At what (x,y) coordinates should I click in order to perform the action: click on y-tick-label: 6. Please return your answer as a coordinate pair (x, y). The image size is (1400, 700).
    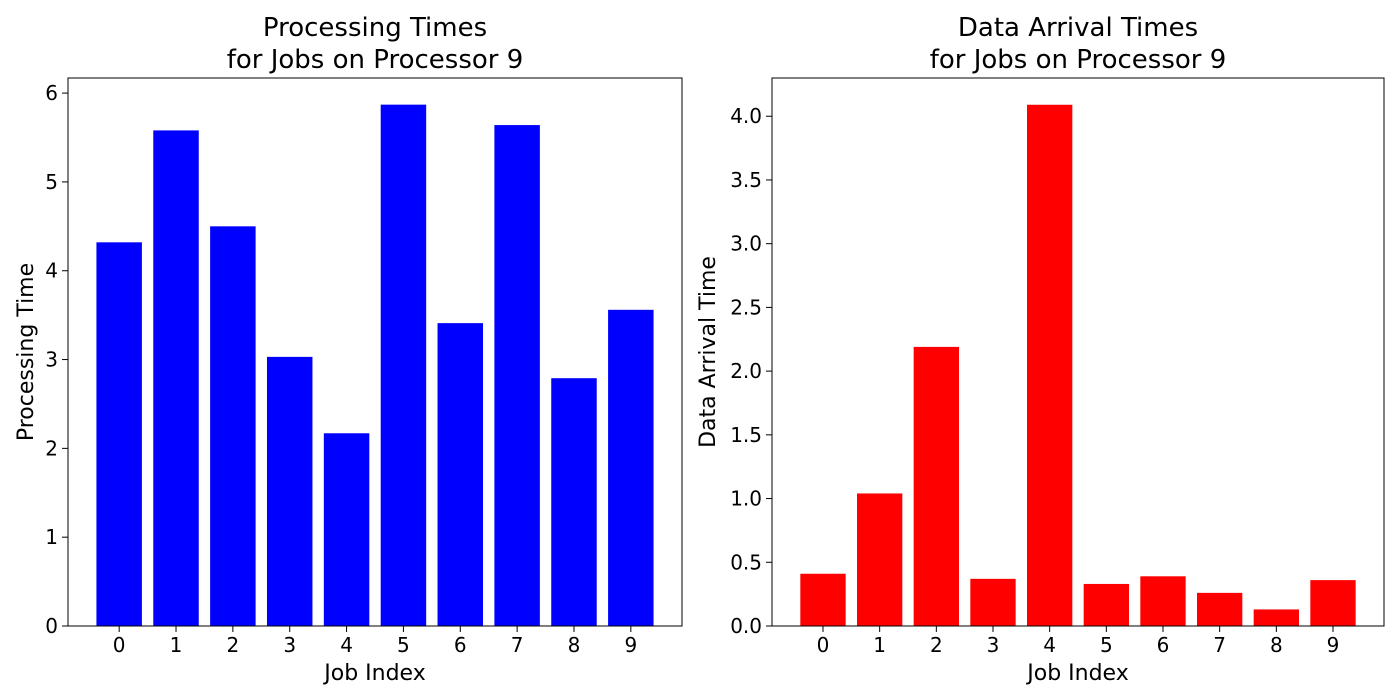
    Looking at the image, I should click on (51, 93).